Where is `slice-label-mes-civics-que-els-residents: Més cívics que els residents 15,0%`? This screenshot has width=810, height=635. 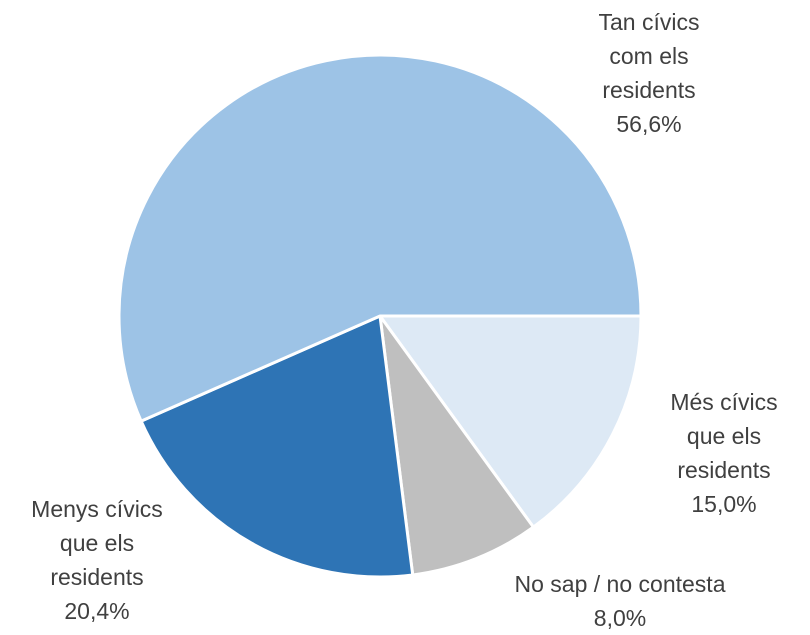
slice-label-mes-civics-que-els-residents: Més cívics que els residents 15,0% is located at coordinates (723, 453).